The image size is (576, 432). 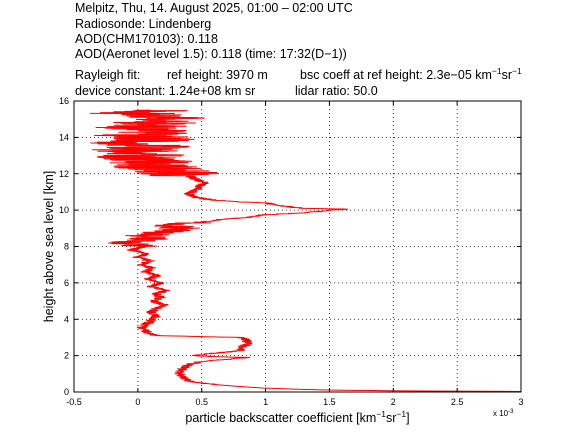 I want to click on y-tick-label: 4, so click(x=66, y=319).